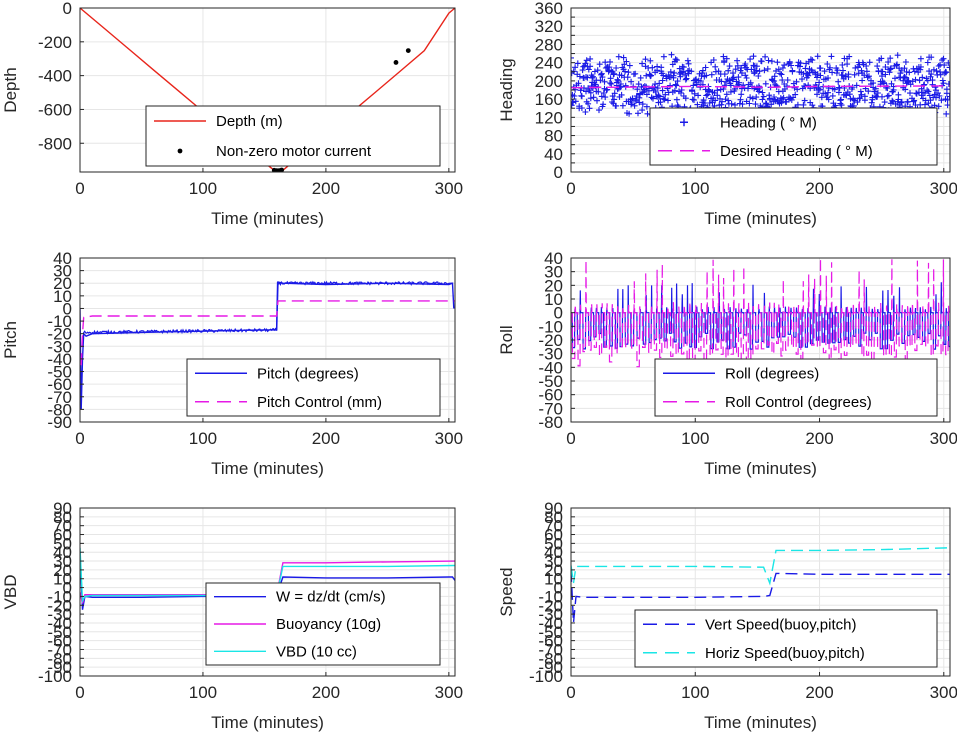 This screenshot has width=957, height=736. What do you see at coordinates (10, 340) in the screenshot?
I see `y-axis-label: Pitch` at bounding box center [10, 340].